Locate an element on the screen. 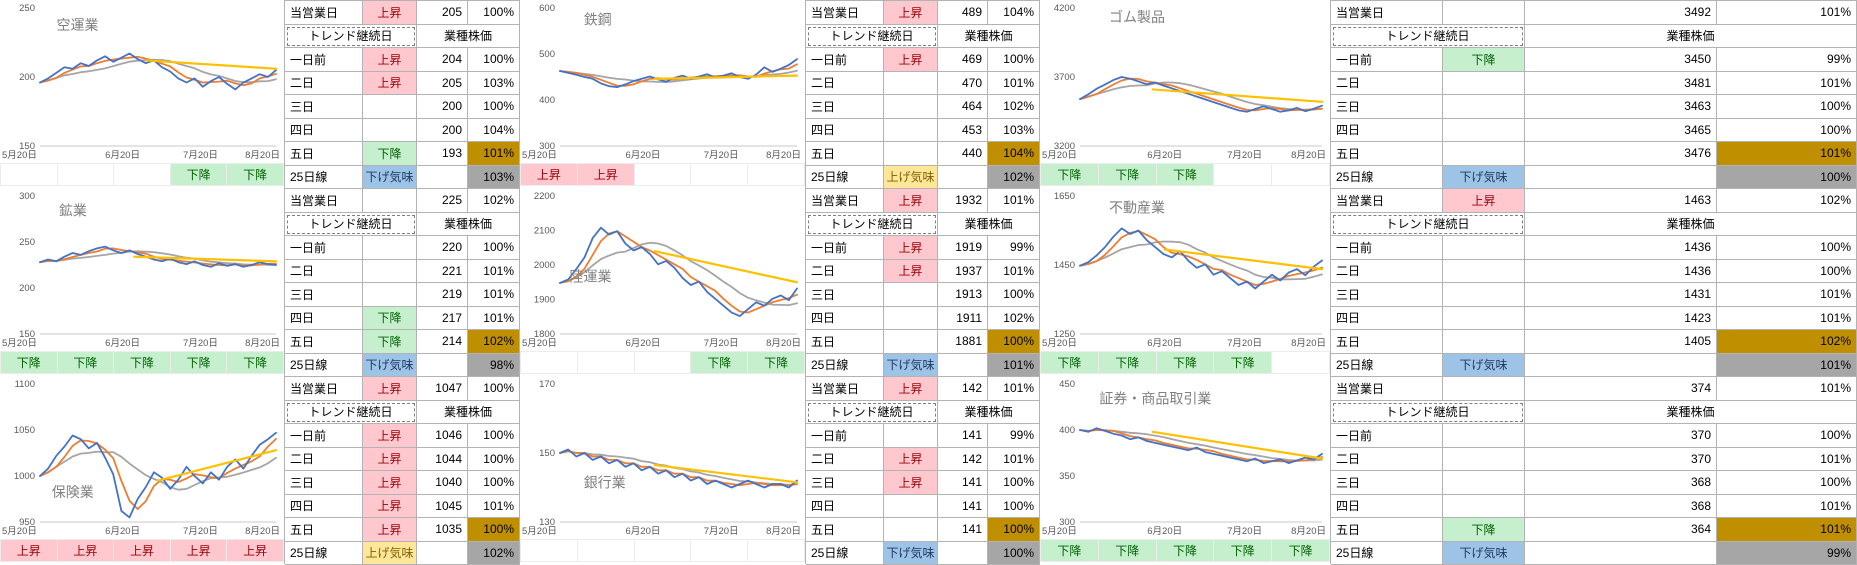 The image size is (1857, 565). current-day-pct-cell: 100% is located at coordinates (494, 389).